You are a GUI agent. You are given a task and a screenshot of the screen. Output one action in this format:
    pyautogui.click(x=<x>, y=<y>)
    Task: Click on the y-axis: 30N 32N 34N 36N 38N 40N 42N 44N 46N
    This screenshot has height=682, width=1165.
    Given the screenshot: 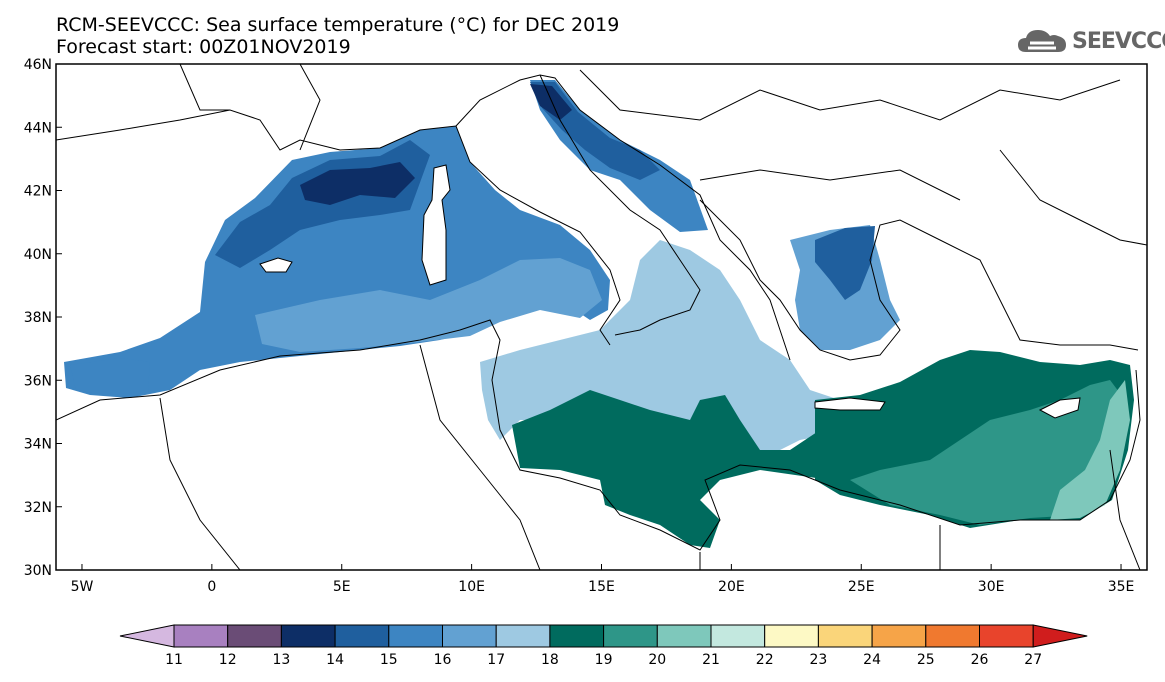 What is the action you would take?
    pyautogui.click(x=43, y=318)
    